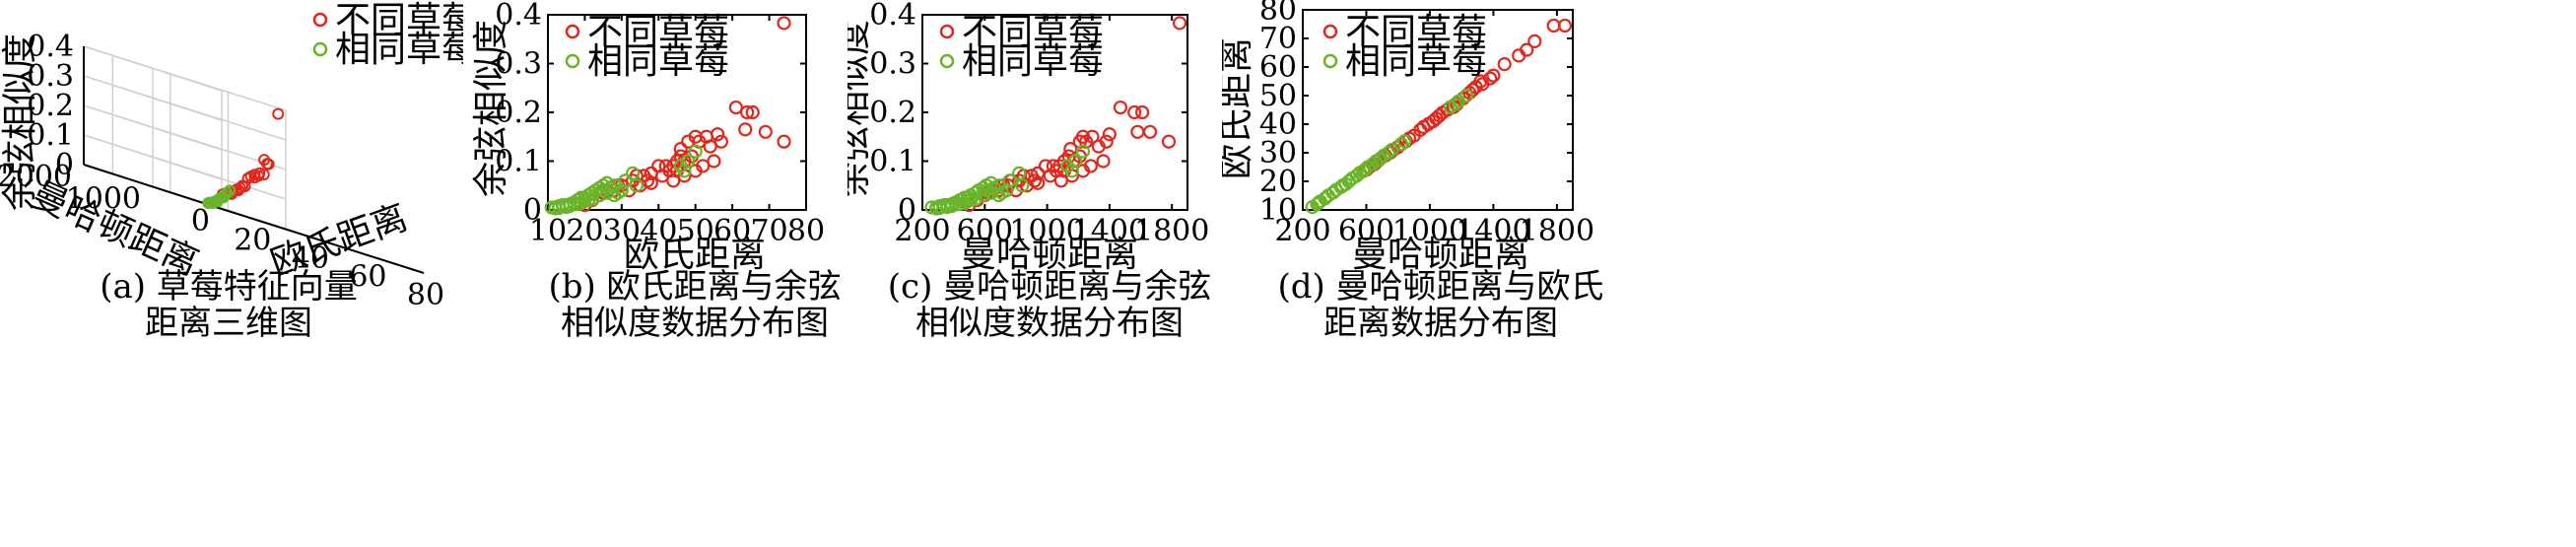 This screenshot has width=2576, height=547. I want to click on y-tick-label: 50, so click(1278, 96).